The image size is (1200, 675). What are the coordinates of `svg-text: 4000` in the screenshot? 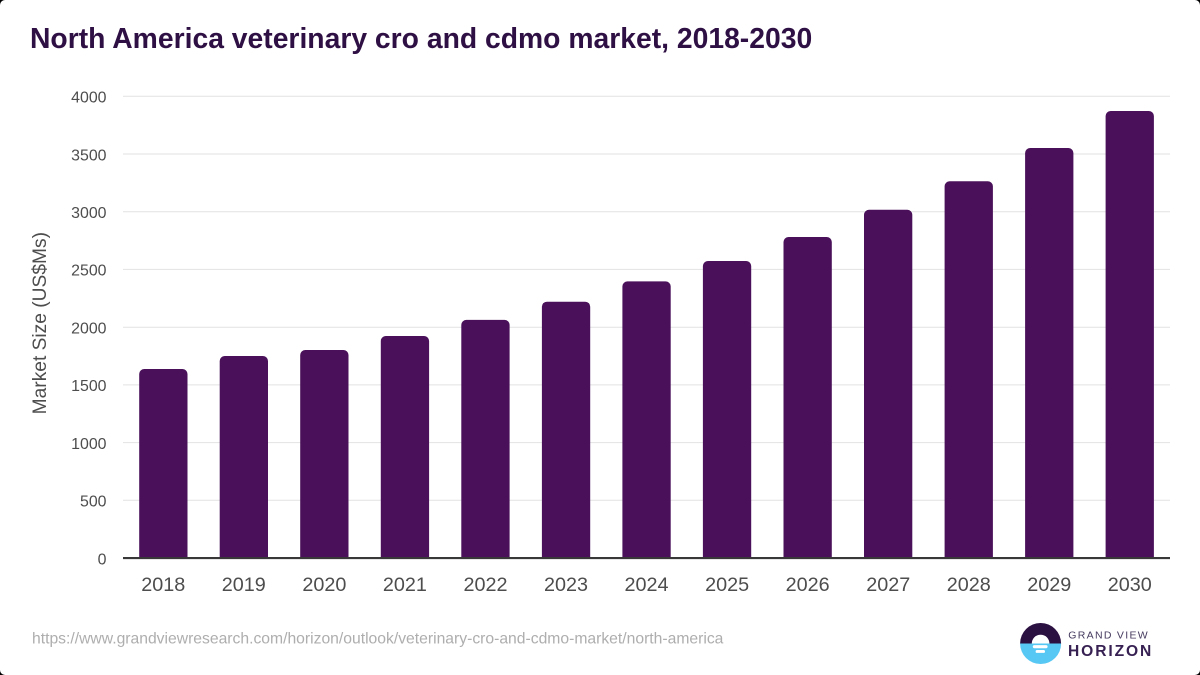 It's located at (89, 98).